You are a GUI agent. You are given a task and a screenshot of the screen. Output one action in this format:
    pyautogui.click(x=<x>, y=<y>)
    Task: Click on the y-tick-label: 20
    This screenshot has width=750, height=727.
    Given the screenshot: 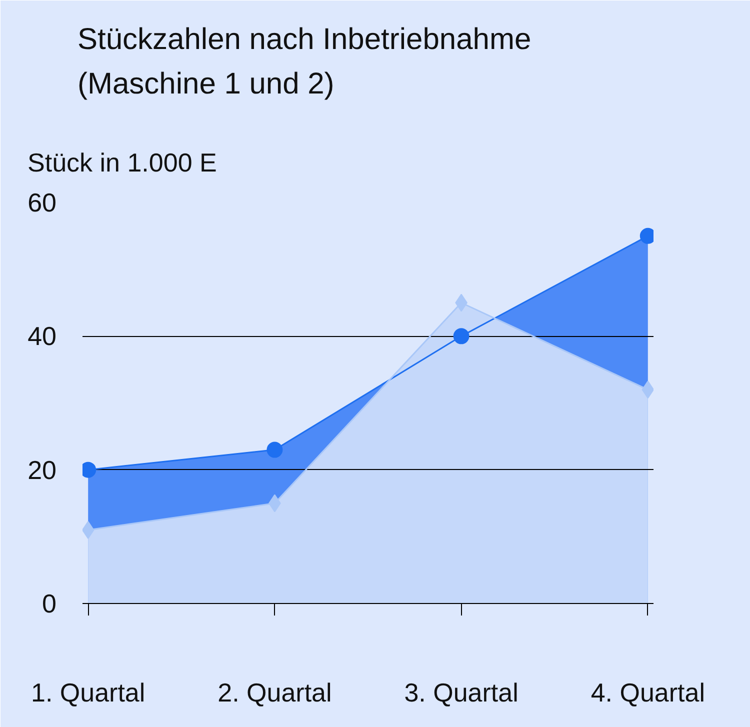 What is the action you would take?
    pyautogui.click(x=42, y=469)
    